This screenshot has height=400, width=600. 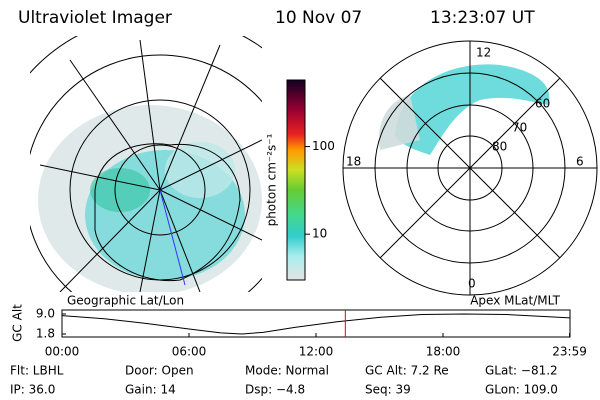 What do you see at coordinates (18, 323) in the screenshot?
I see `alt-ylabel: GC Alt` at bounding box center [18, 323].